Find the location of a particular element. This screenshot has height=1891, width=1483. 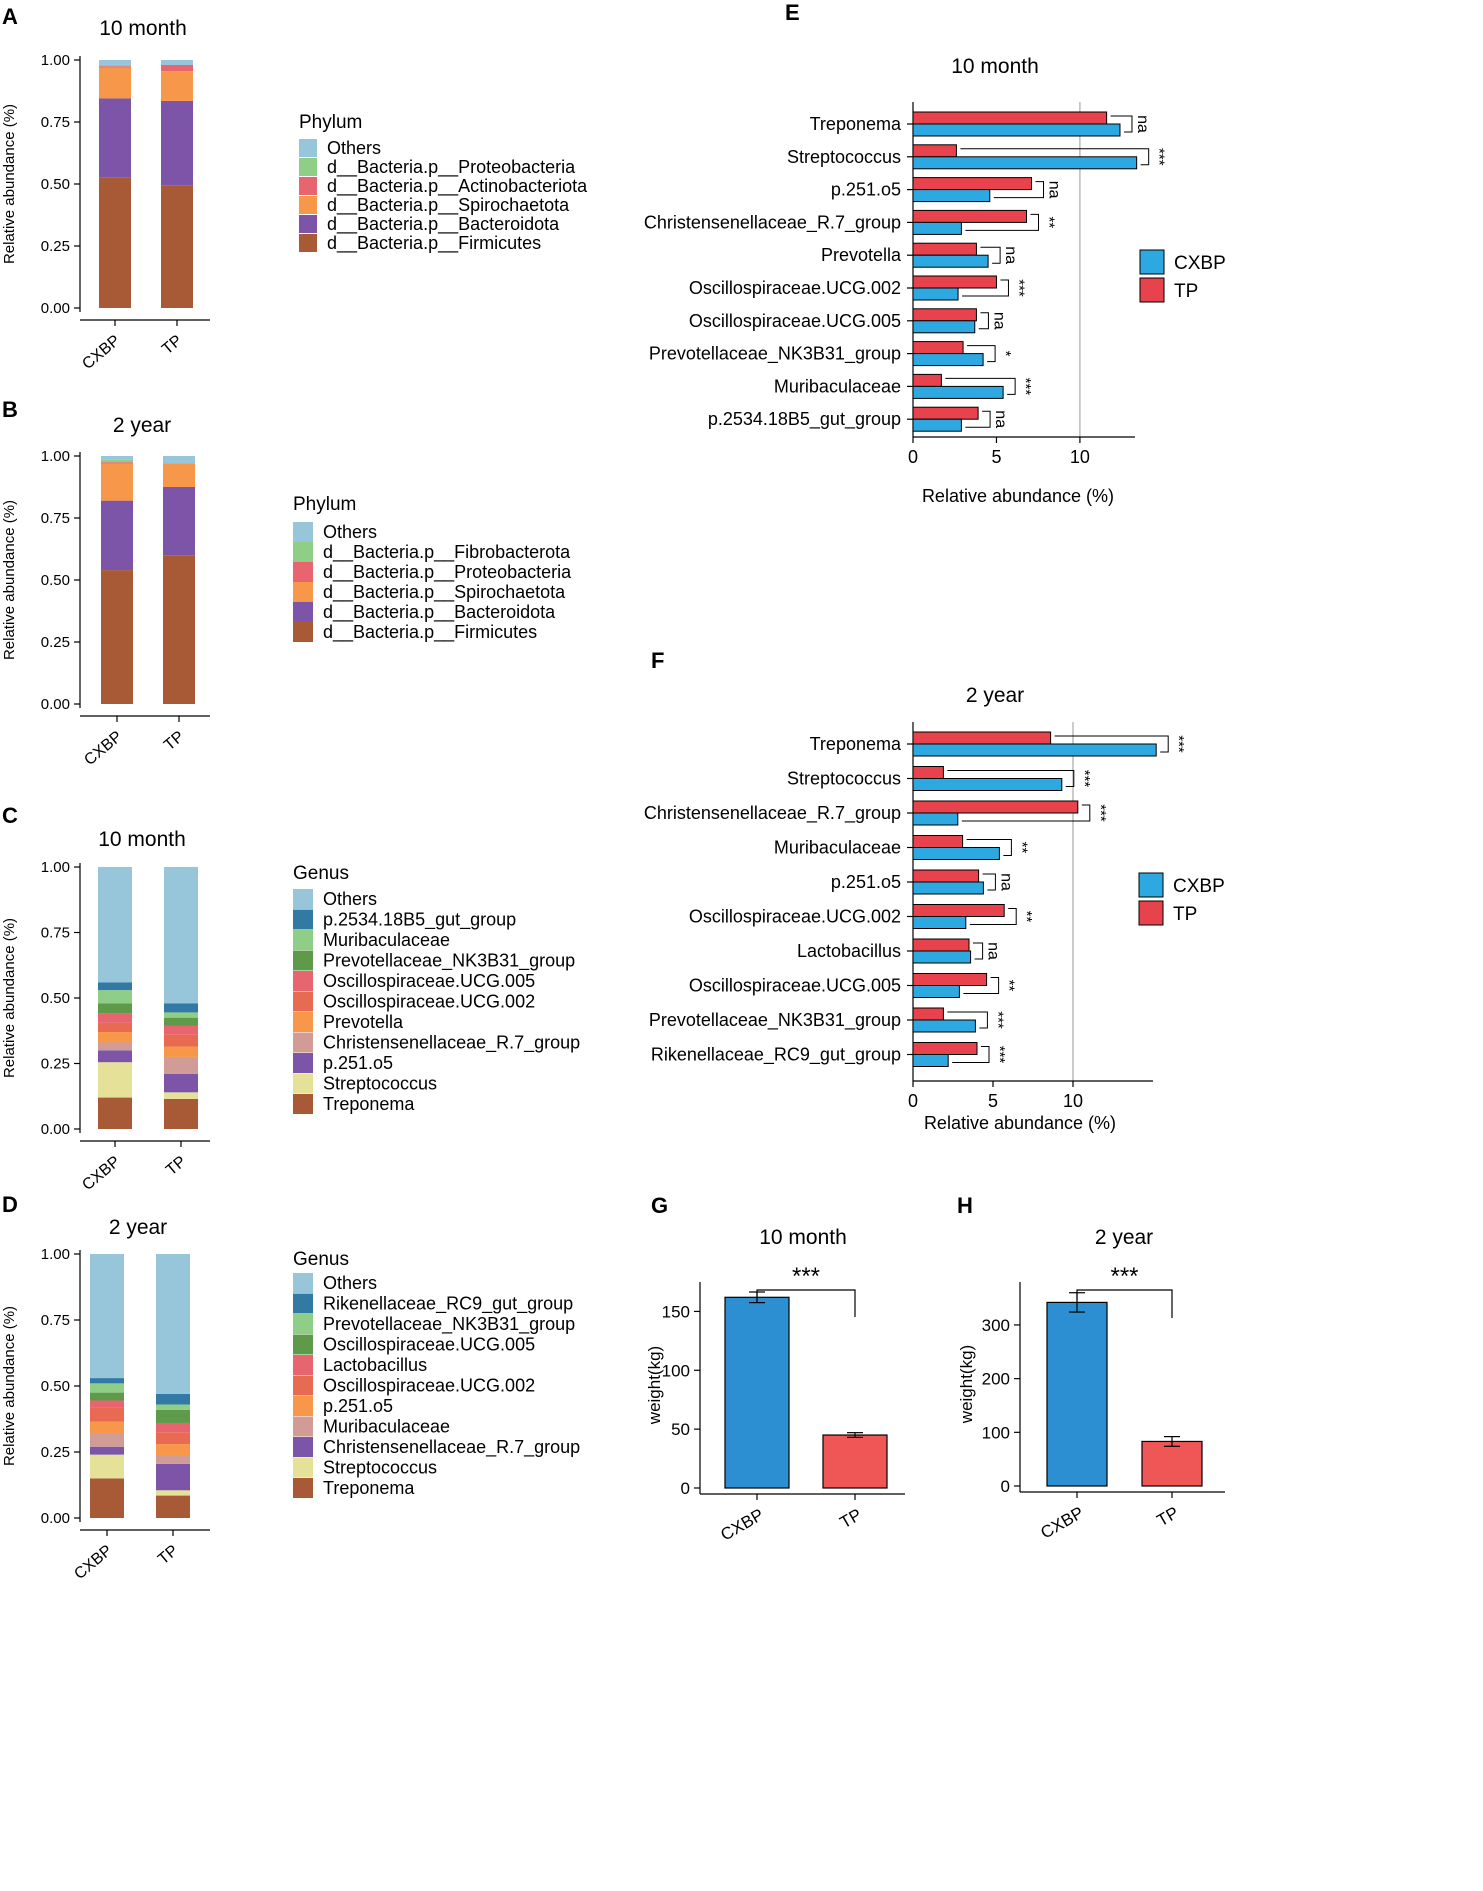

panel-G-y-tick-label: 0 is located at coordinates (685, 1488).